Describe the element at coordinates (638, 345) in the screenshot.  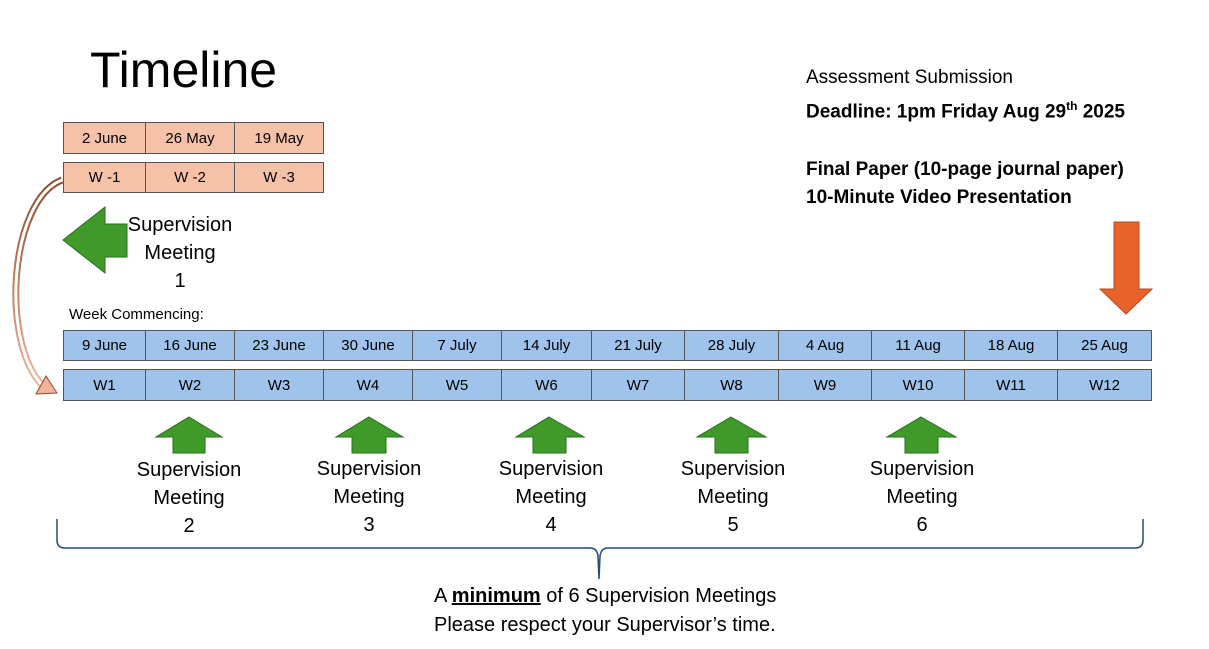
I see `week-date: 21 July` at that location.